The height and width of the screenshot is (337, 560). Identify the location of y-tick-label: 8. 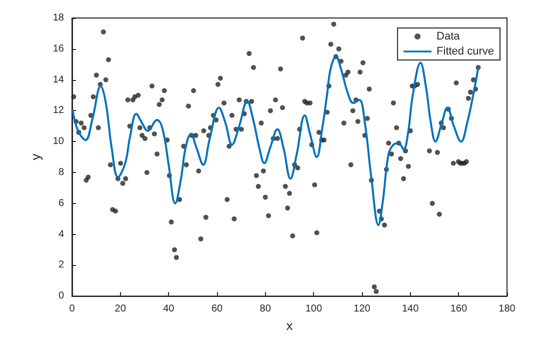
(61, 172).